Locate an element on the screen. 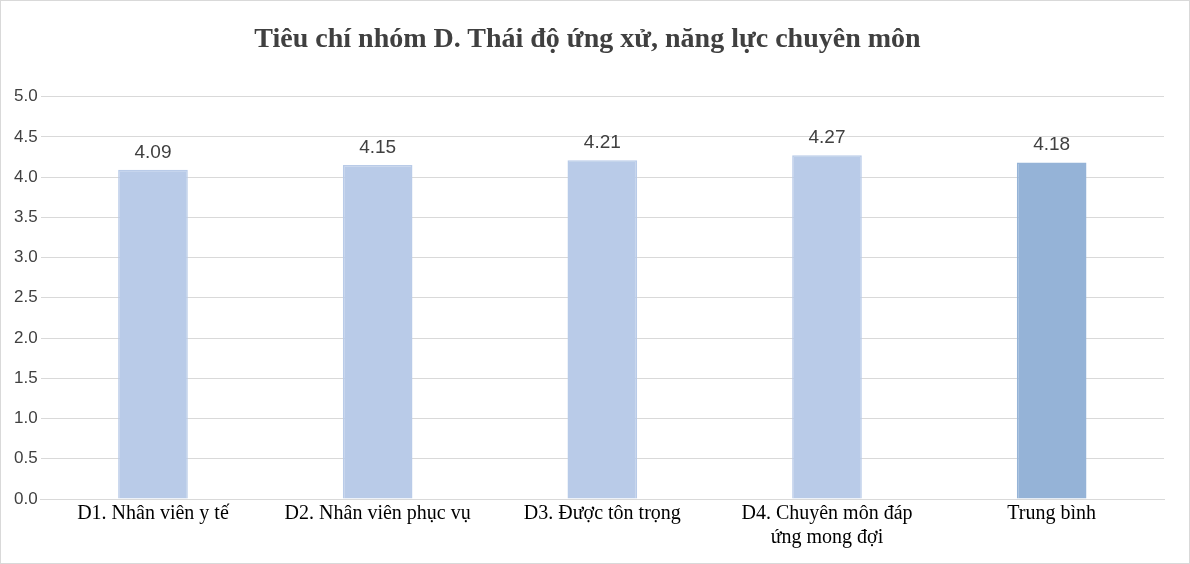 This screenshot has height=564, width=1190. y-tick-label: 1.5 is located at coordinates (25, 377).